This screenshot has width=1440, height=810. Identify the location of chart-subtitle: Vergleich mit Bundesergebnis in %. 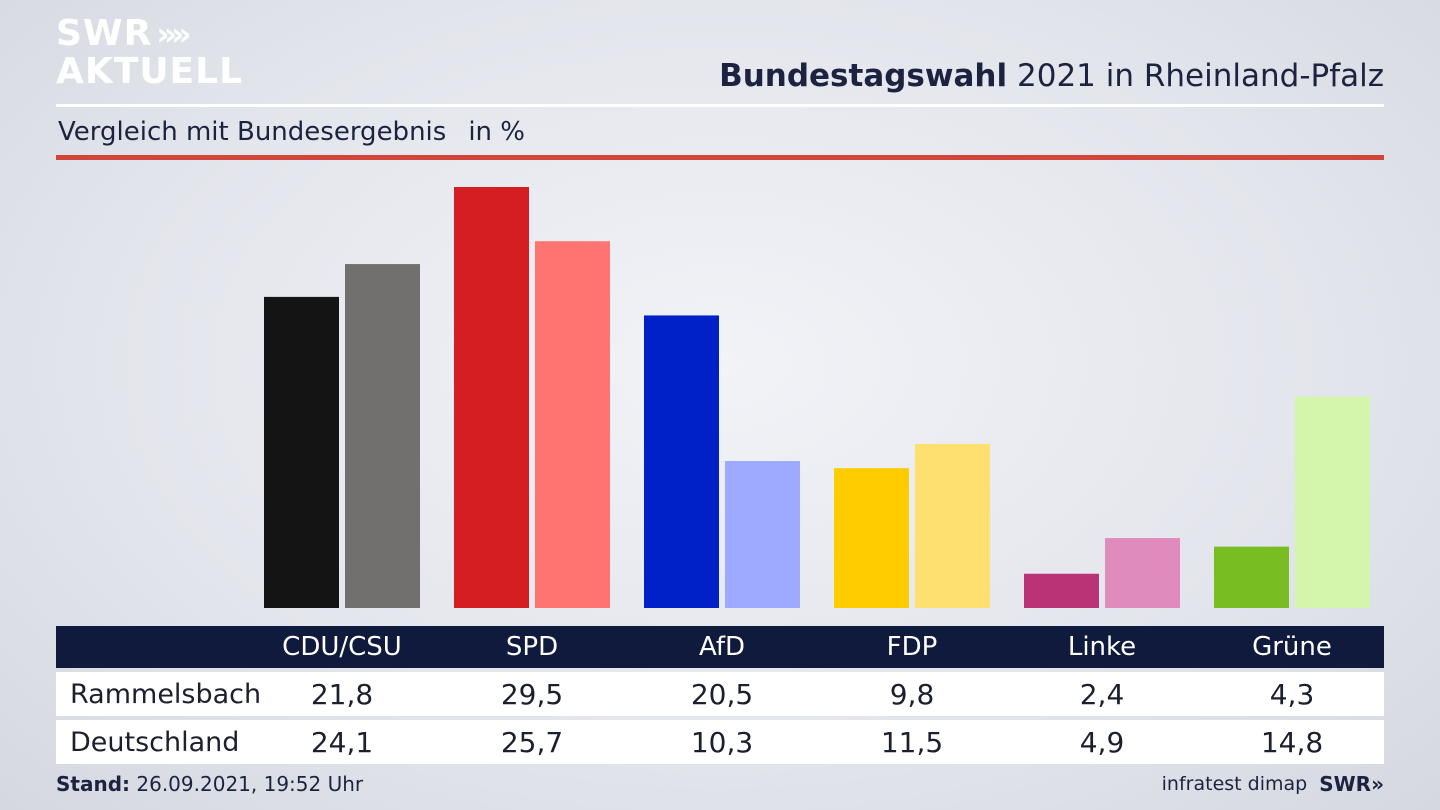
(291, 132).